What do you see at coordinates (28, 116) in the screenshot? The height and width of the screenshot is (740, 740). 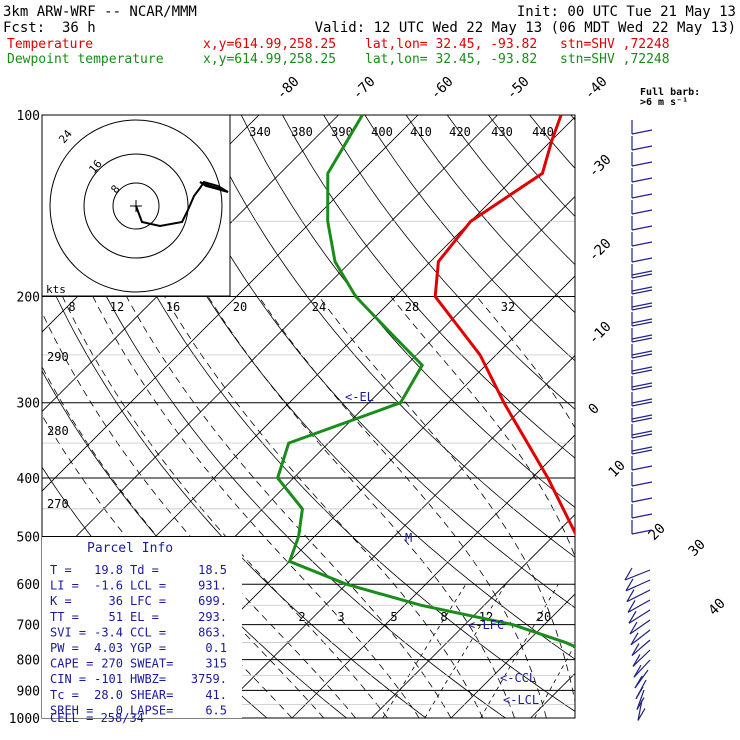 I see `pressure-label-100: 100` at bounding box center [28, 116].